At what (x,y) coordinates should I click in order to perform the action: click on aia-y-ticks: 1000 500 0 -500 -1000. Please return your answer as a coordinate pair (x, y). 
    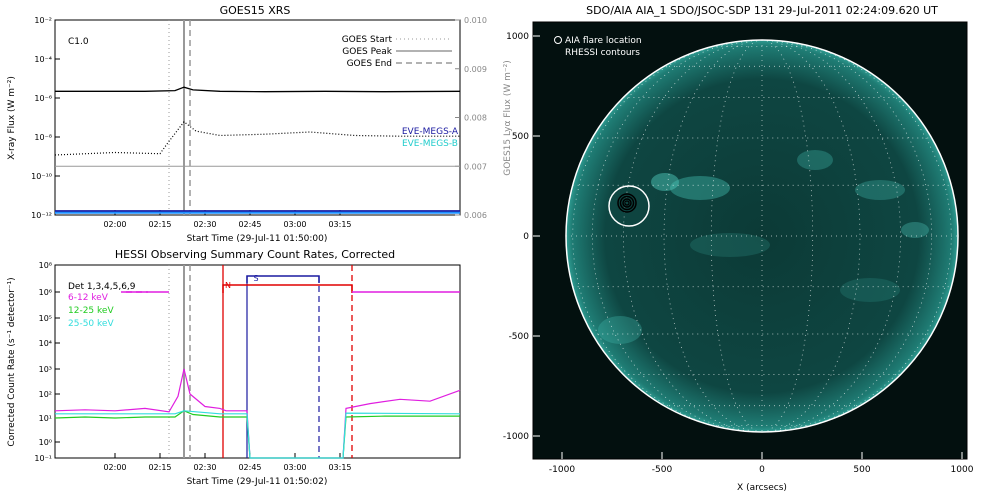
    Looking at the image, I should click on (521, 237).